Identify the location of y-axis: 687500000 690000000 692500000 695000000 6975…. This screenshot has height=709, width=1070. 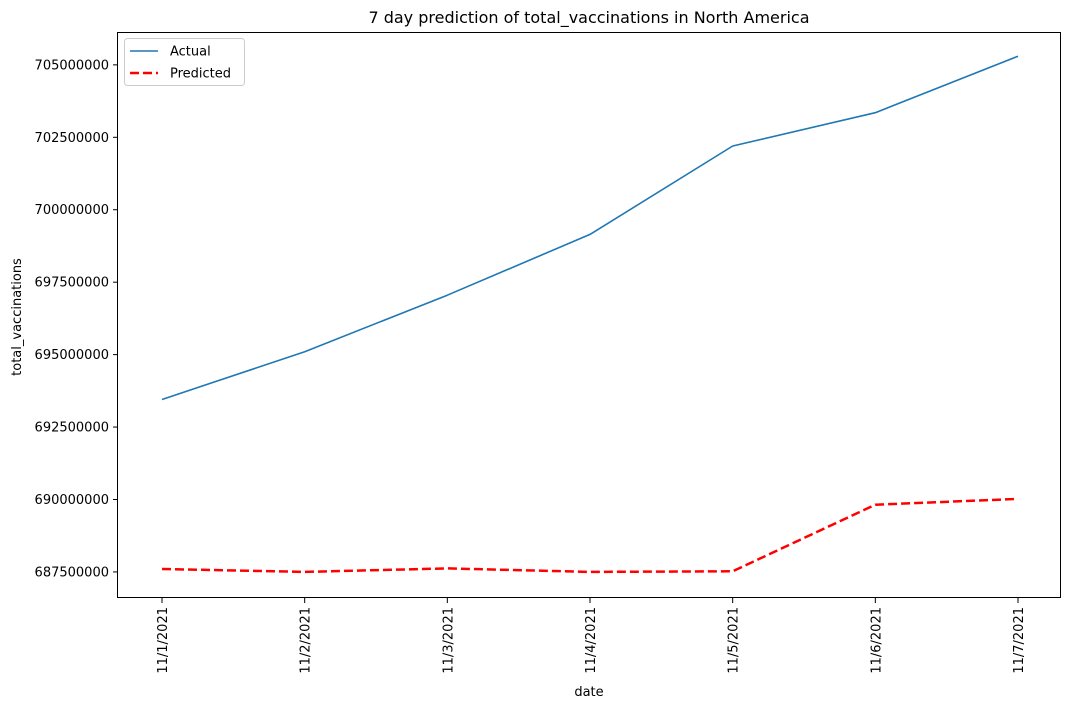
(76, 319).